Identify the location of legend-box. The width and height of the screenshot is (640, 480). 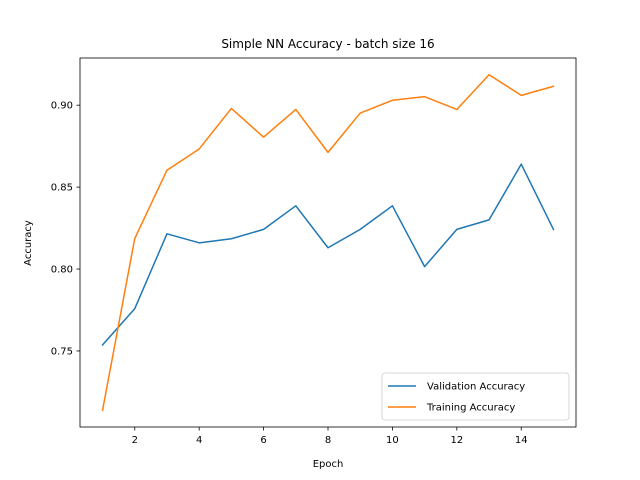
(475, 396).